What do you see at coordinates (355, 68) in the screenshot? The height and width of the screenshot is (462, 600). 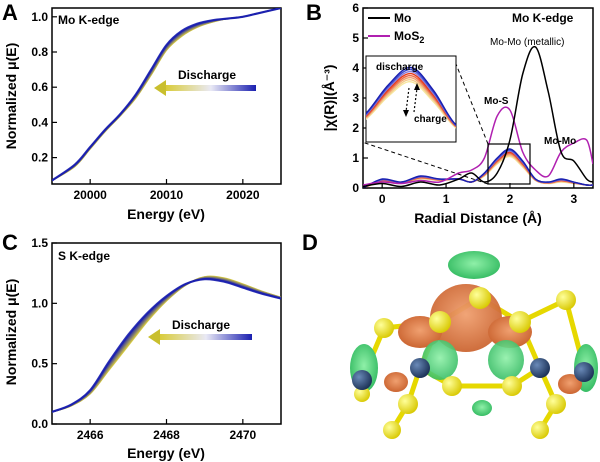 I see `y-tick-label: 4` at bounding box center [355, 68].